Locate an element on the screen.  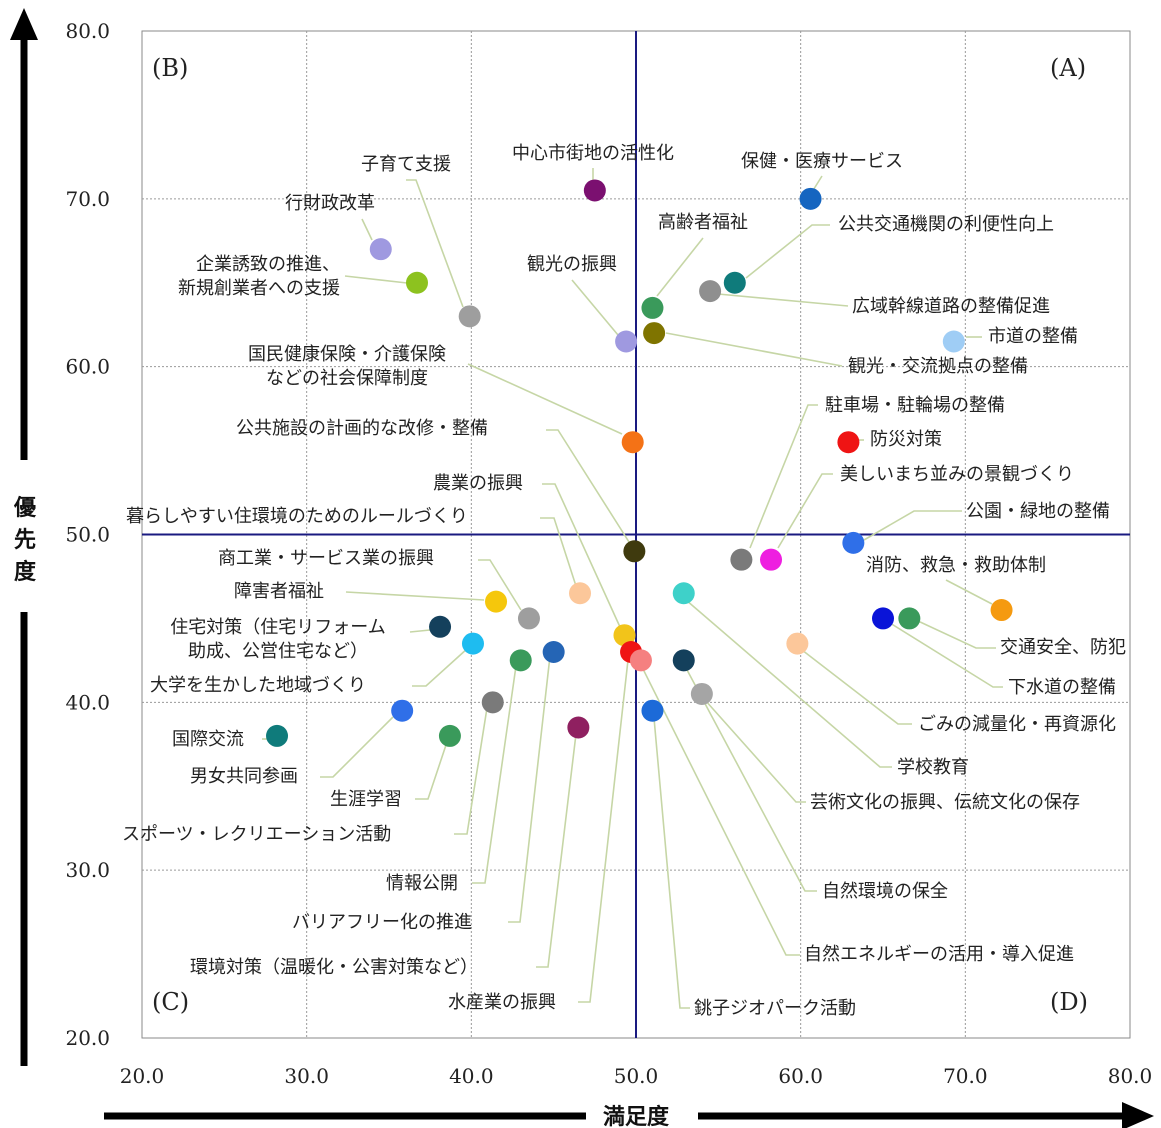
y-tick-label: 50.0 is located at coordinates (87, 535).